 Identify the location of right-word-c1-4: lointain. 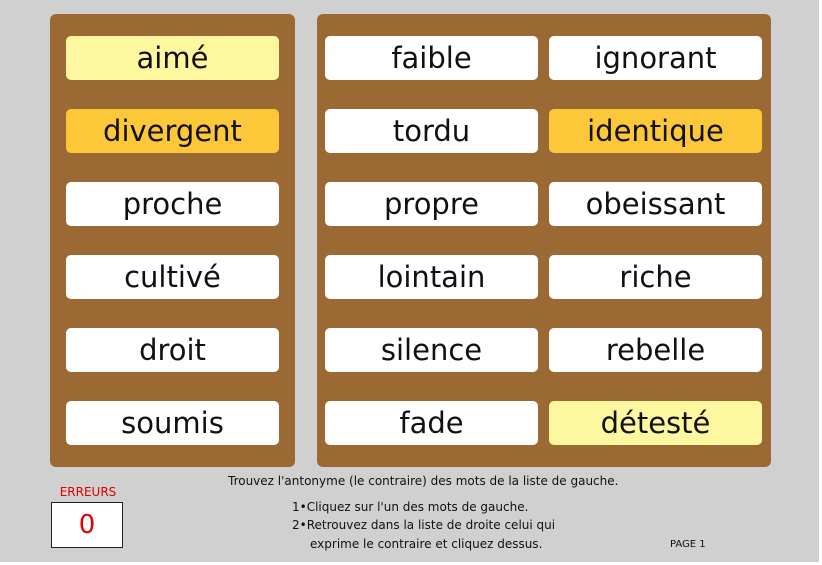
(431, 277).